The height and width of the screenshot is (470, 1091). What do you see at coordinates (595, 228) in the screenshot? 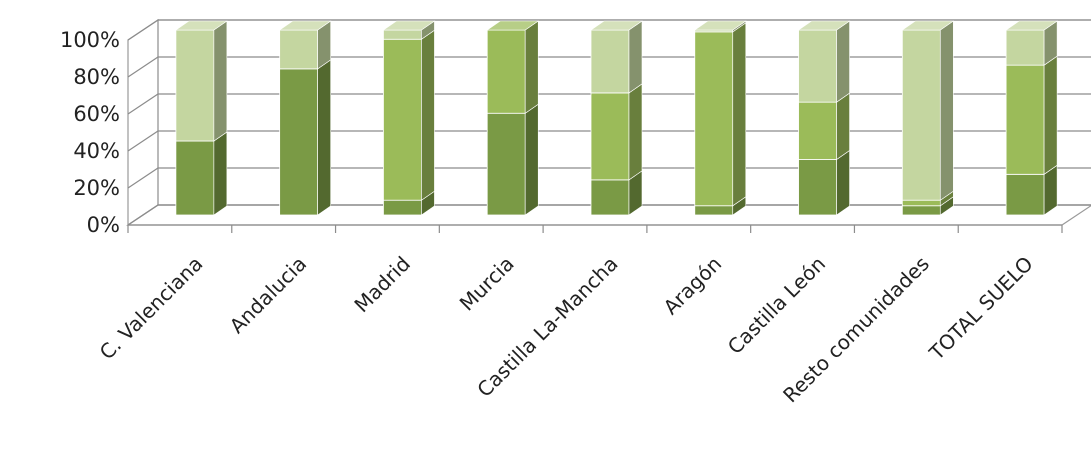
I see `x-axis` at bounding box center [595, 228].